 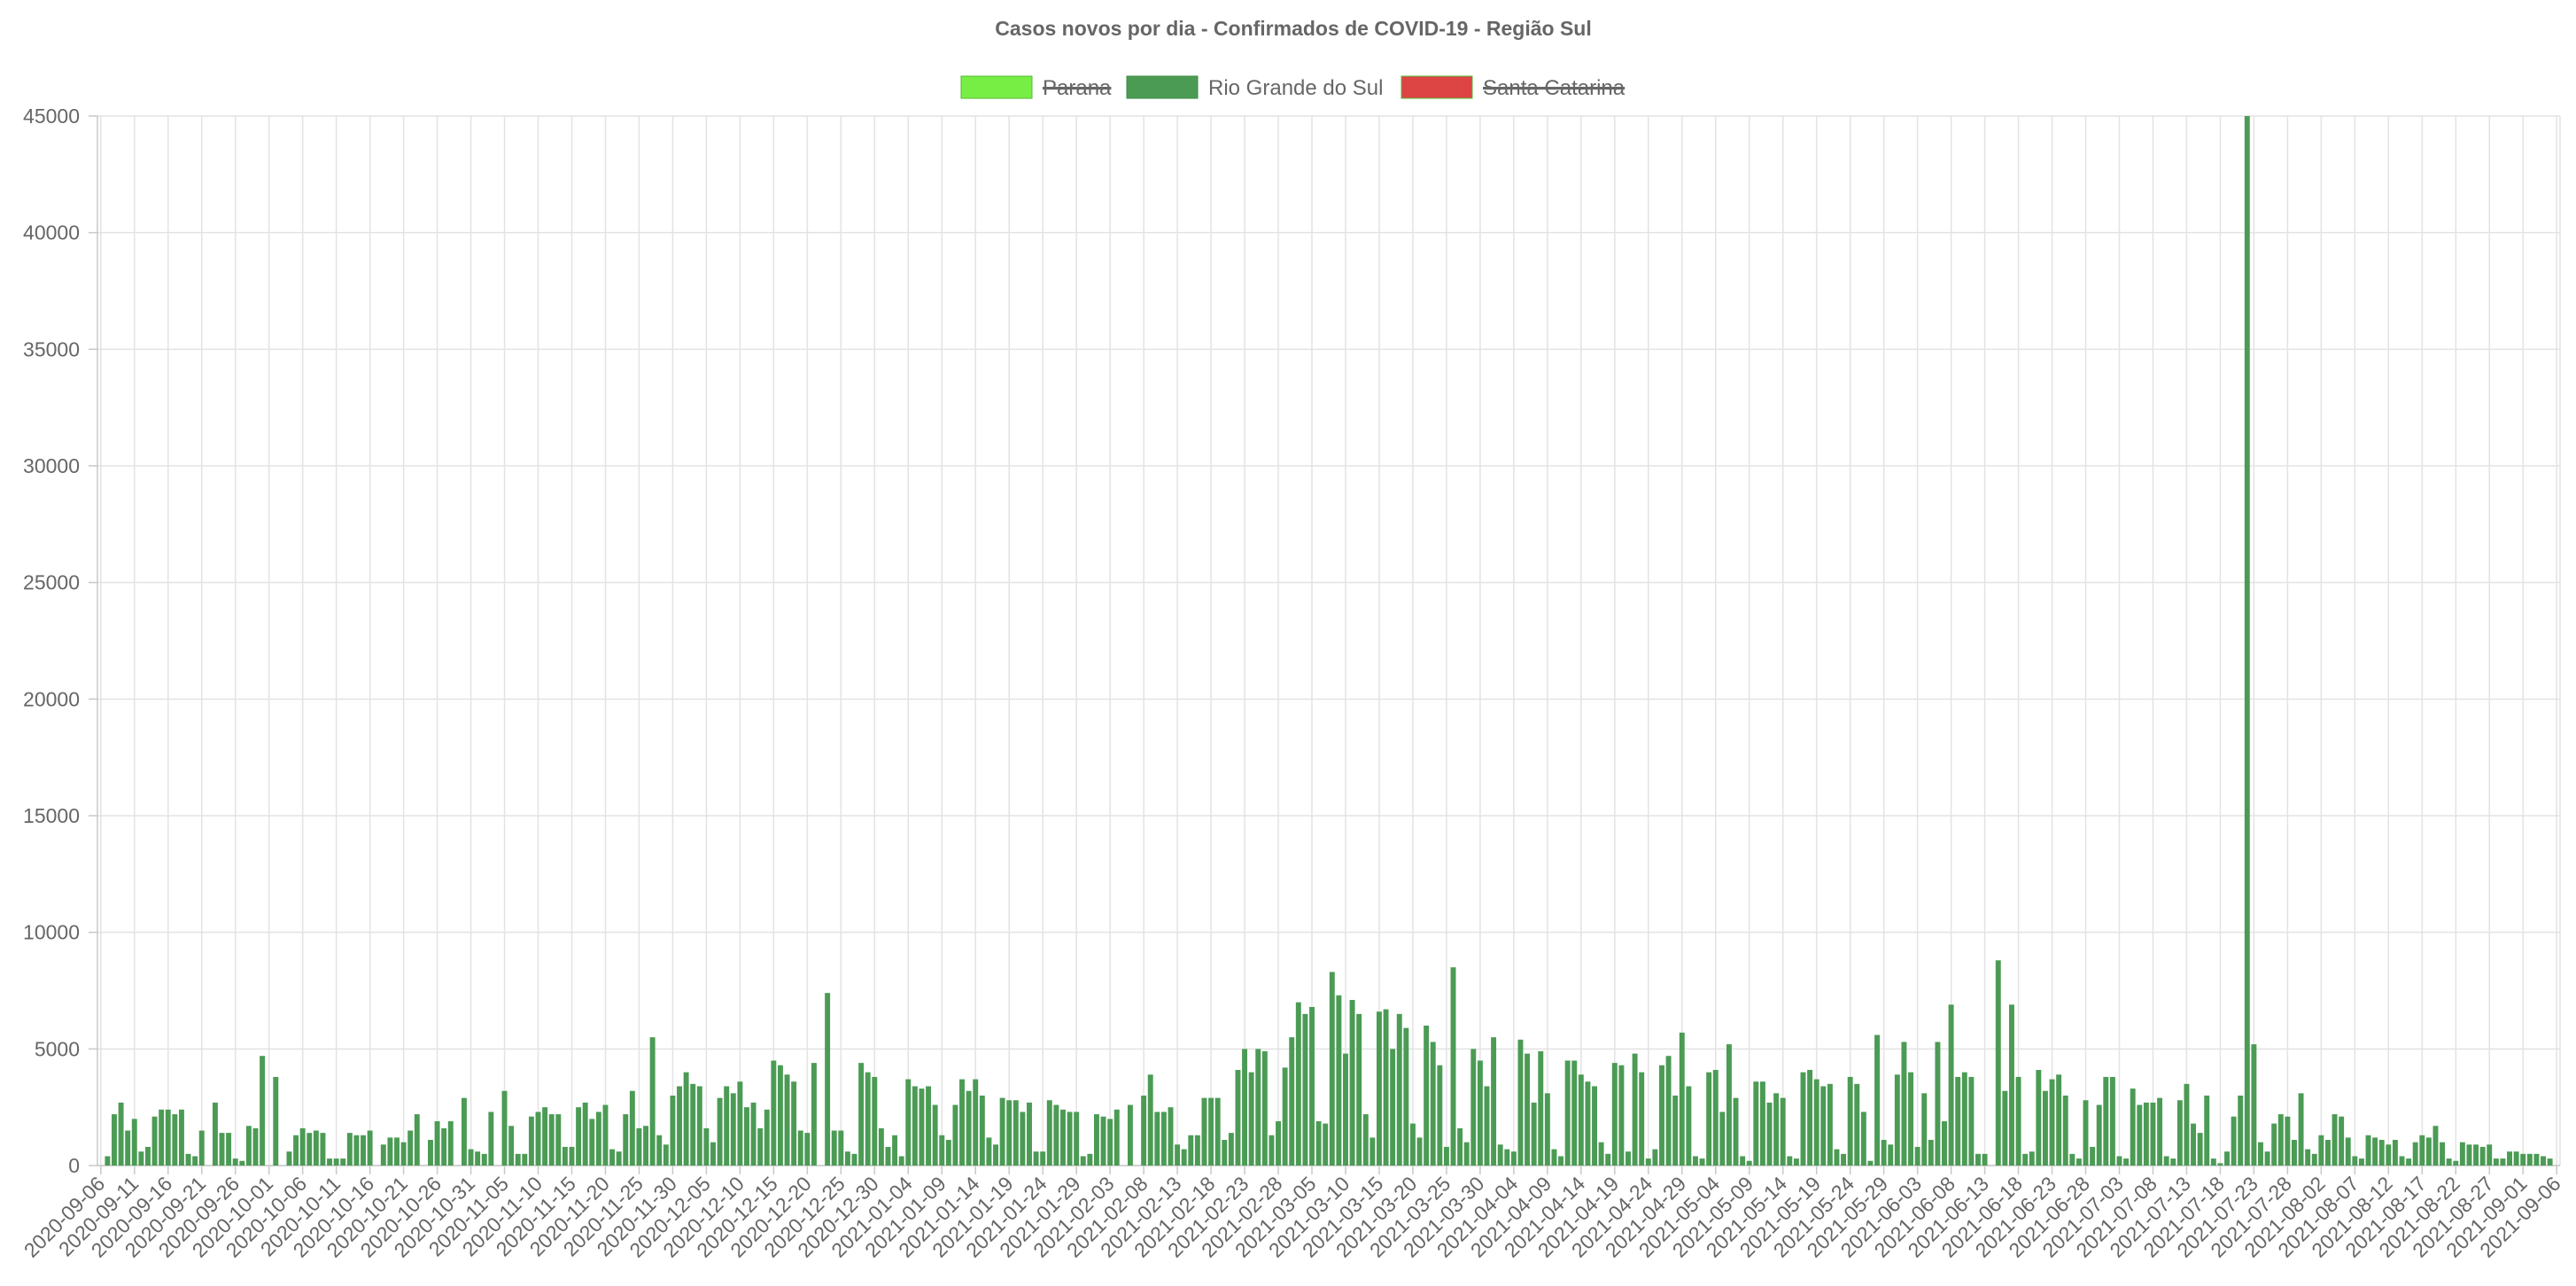 I want to click on legend-item: Santa Catarina, so click(x=1513, y=87).